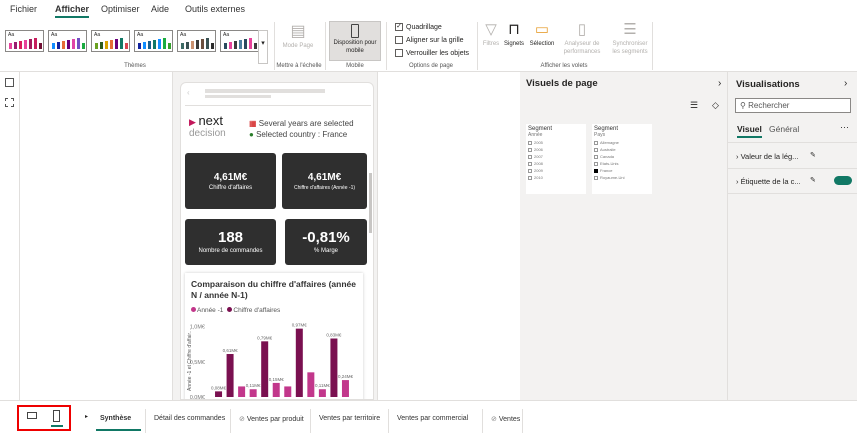 This screenshot has width=857, height=433. Describe the element at coordinates (556, 149) in the screenshot. I see `slicer-item: 2006` at that location.